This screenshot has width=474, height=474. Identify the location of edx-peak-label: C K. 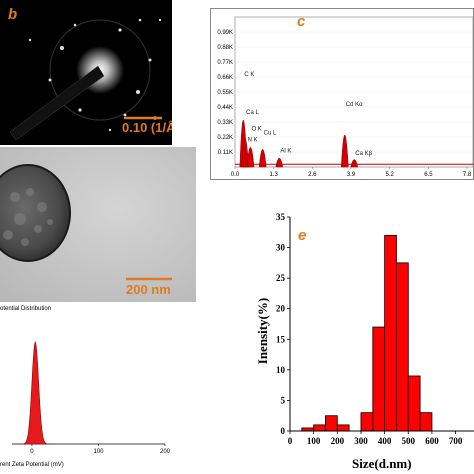
(249, 75).